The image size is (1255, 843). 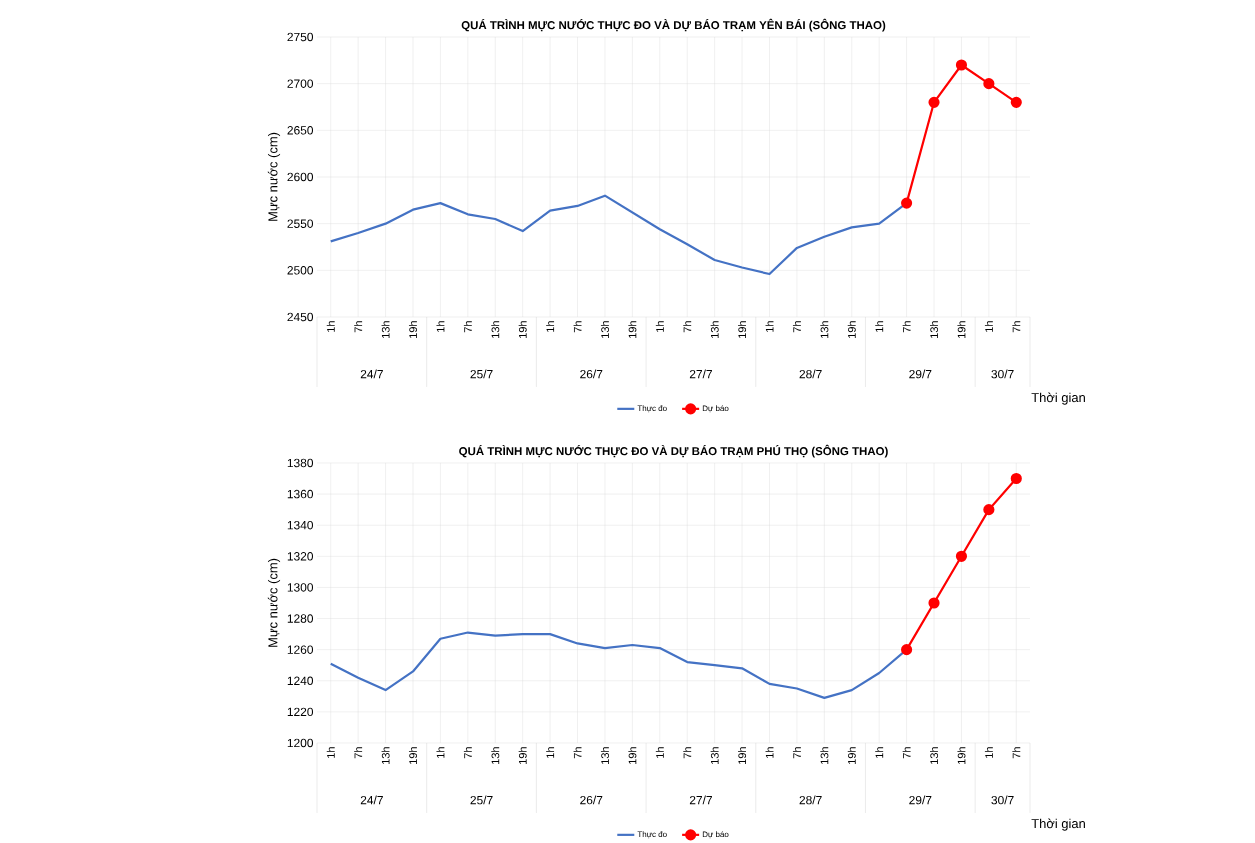 What do you see at coordinates (300, 37) in the screenshot?
I see `y-tick-label: 2750` at bounding box center [300, 37].